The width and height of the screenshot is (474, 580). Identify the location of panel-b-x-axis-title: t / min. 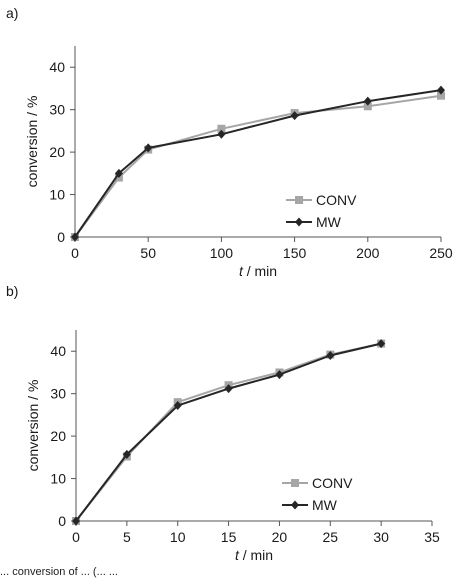
(254, 555).